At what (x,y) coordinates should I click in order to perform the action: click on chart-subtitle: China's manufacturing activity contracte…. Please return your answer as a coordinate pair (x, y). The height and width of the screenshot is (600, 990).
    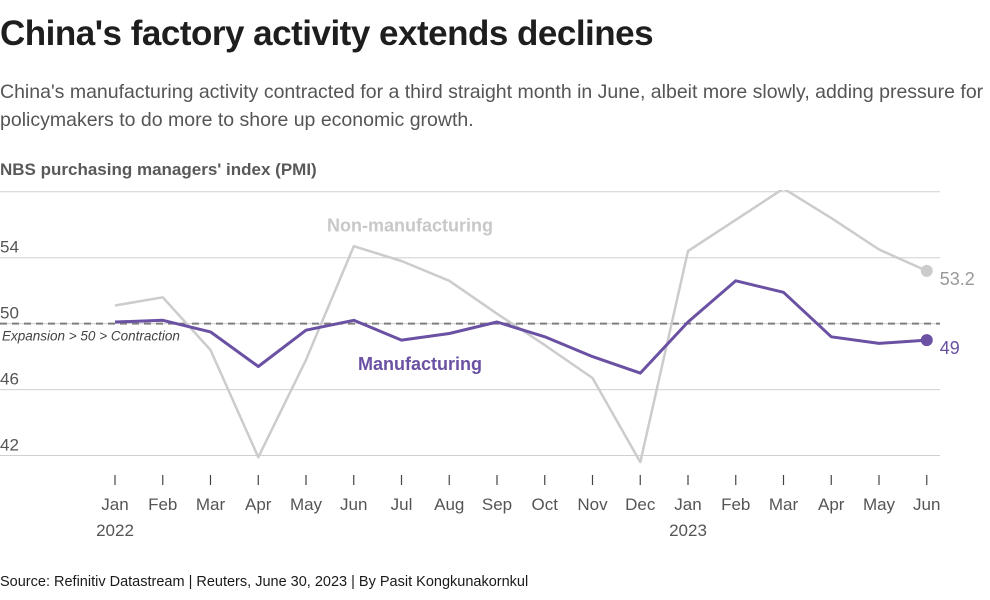
    Looking at the image, I should click on (492, 106).